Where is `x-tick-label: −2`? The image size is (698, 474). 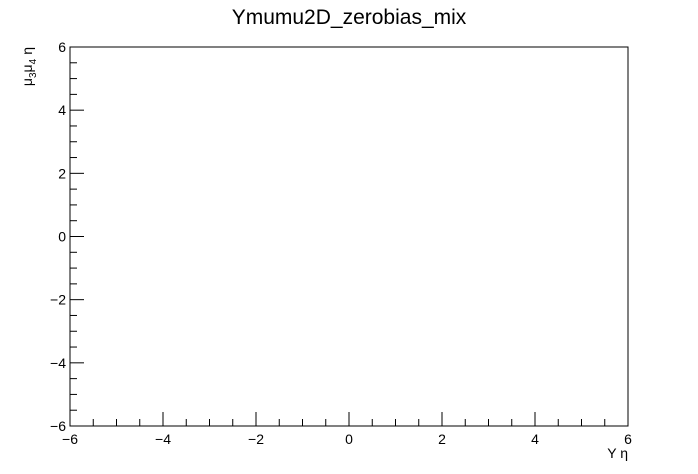 x-tick-label: −2 is located at coordinates (256, 439).